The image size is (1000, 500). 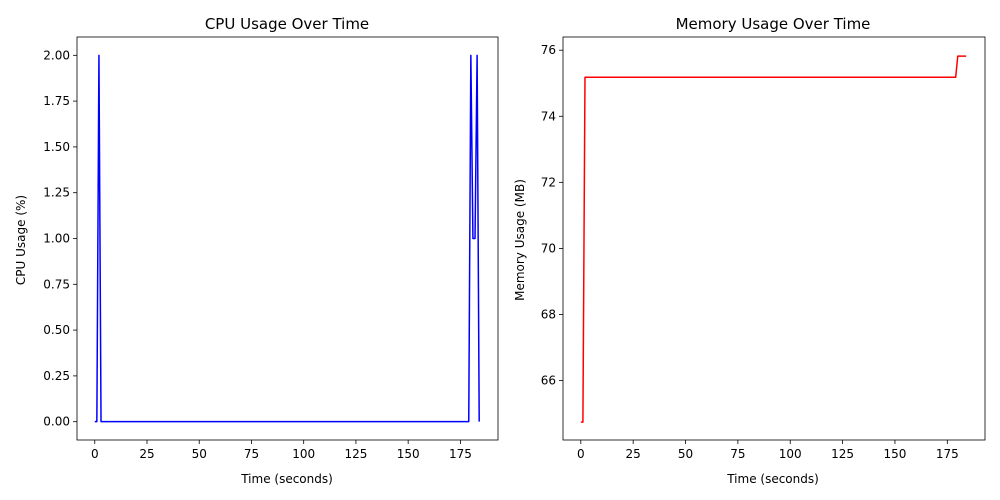 I want to click on y-tick-label: 2.00, so click(x=56, y=55).